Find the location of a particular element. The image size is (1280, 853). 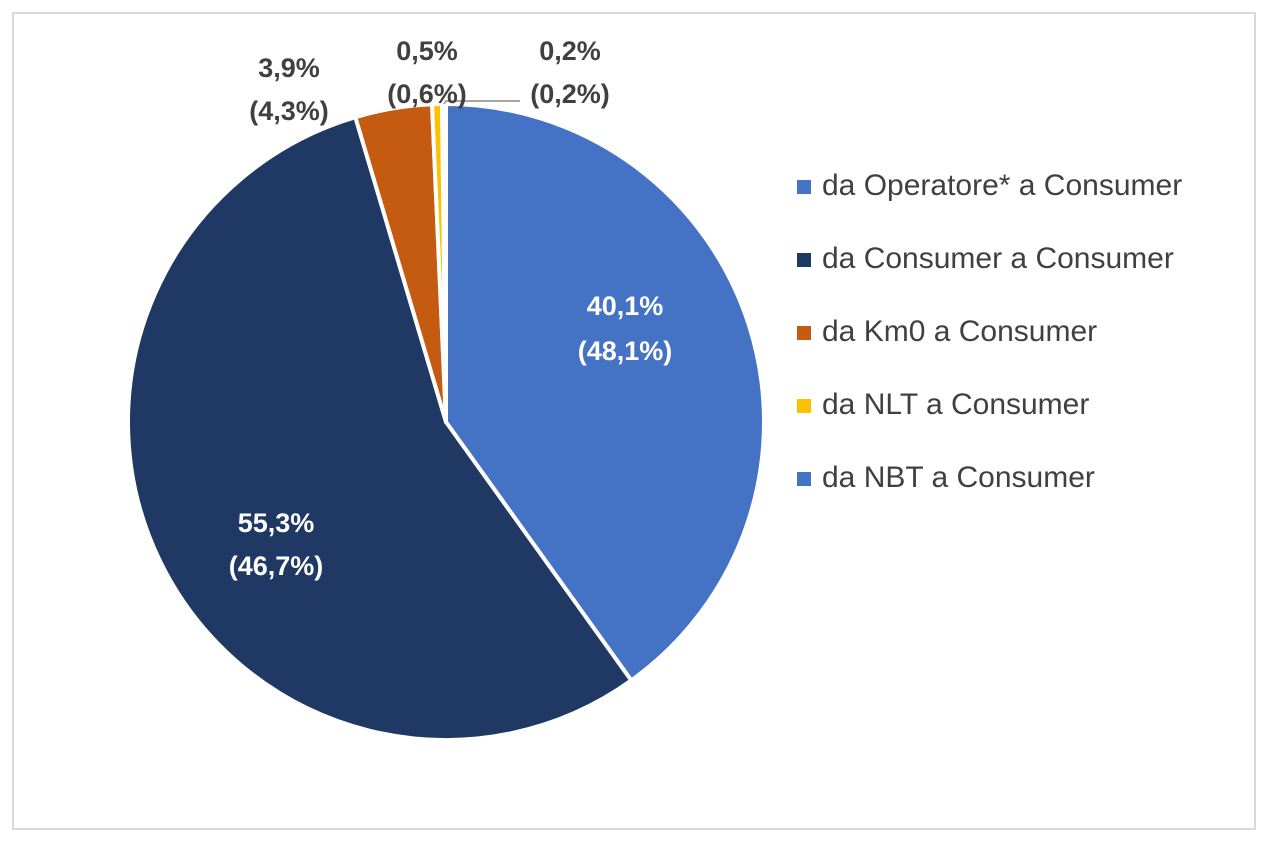

data-label-da-consumer-a-consumer-previous: (46,7%) is located at coordinates (276, 566).